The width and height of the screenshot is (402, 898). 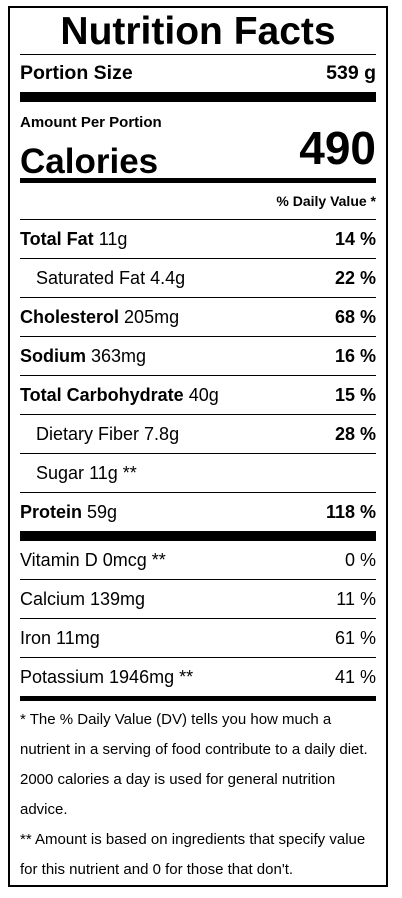 I want to click on nutrient-row-total-carbohydrate: Total Carbohydrate 40g 15 %, so click(x=198, y=395).